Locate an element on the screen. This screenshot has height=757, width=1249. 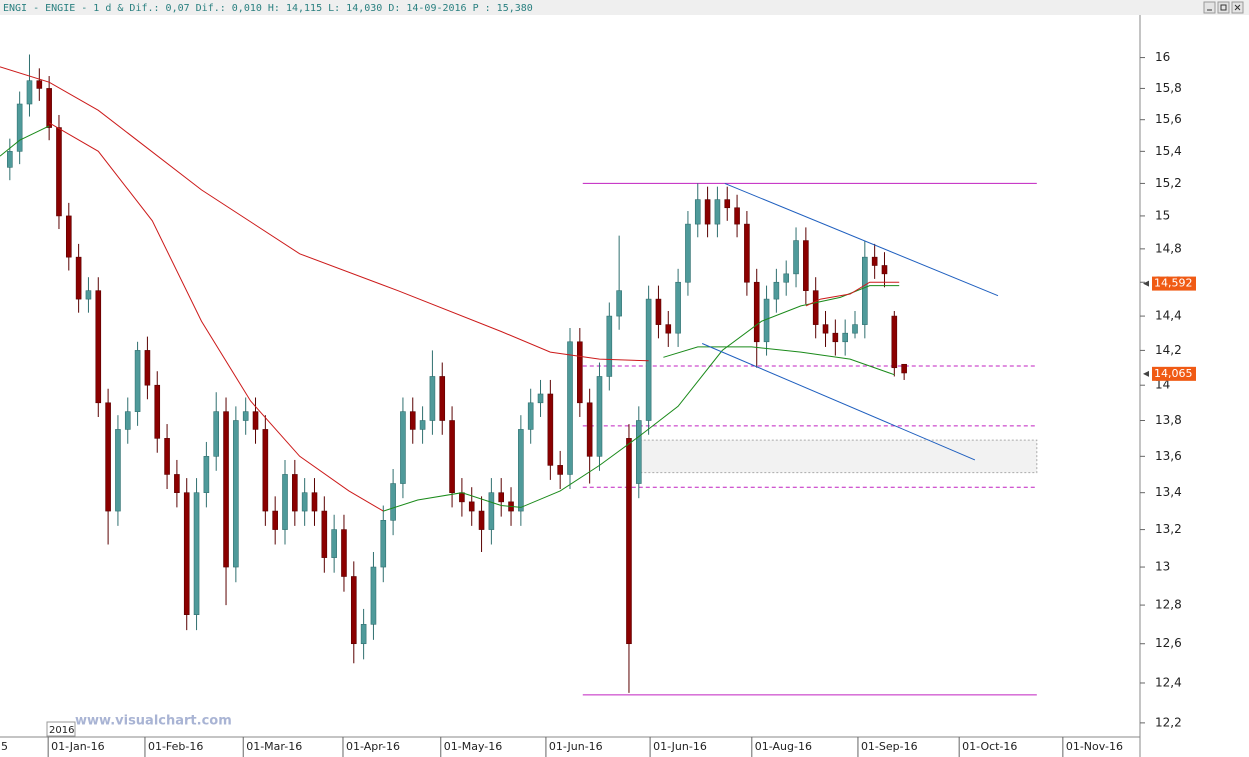
header-bar is located at coordinates (624, 7).